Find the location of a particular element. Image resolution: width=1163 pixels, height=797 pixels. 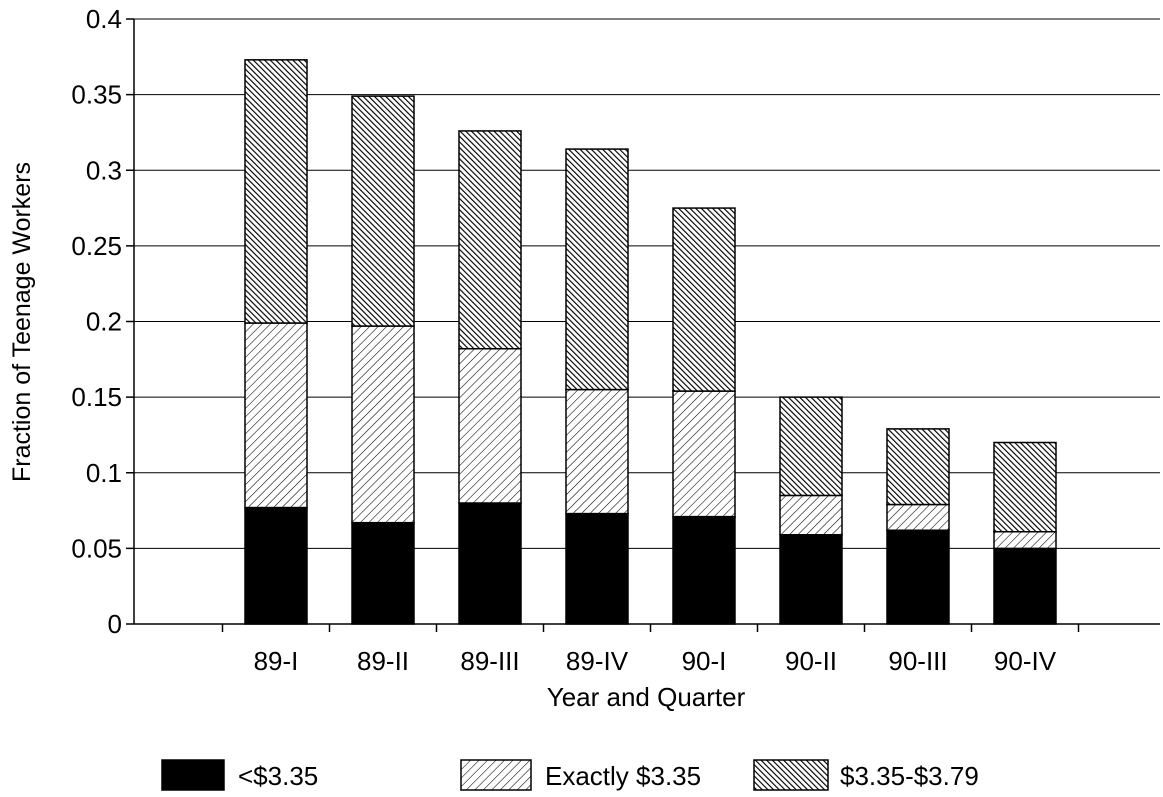

x-tick-label: 89-IV is located at coordinates (597, 661).